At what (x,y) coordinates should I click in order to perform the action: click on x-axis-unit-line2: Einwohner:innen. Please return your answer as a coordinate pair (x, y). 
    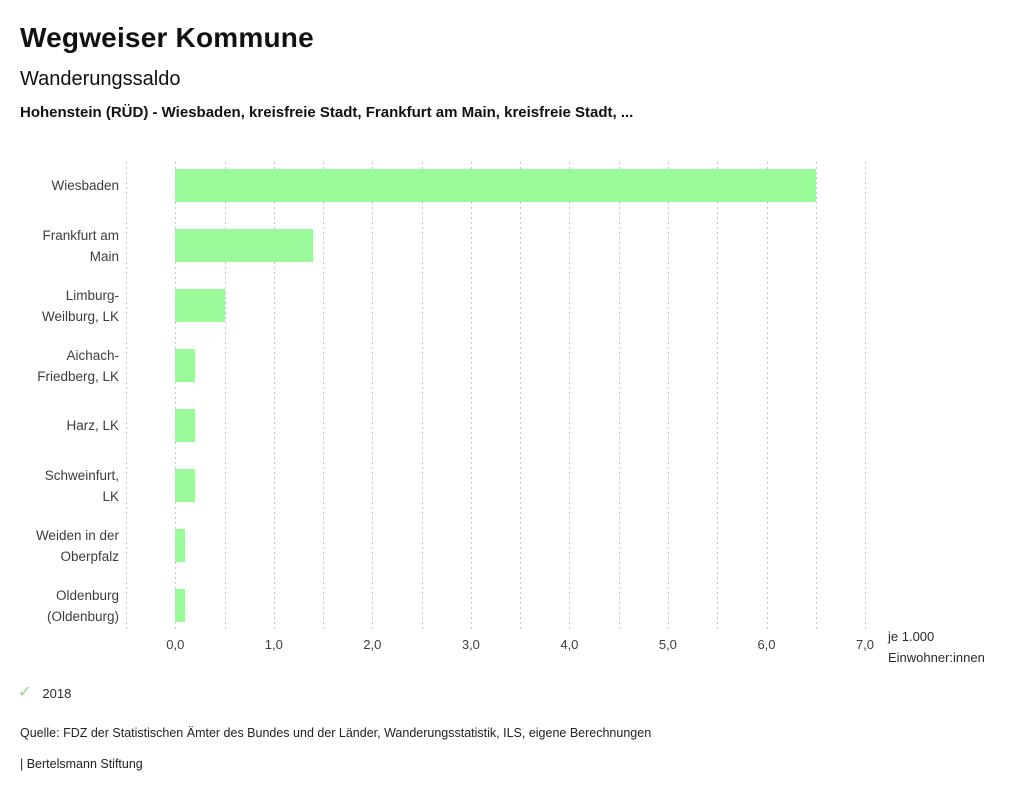
    Looking at the image, I should click on (936, 657).